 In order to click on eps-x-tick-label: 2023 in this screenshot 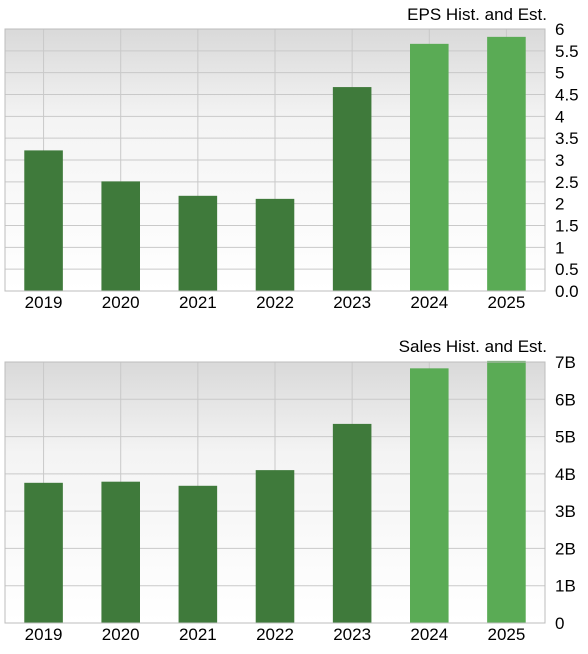, I will do `click(352, 302)`.